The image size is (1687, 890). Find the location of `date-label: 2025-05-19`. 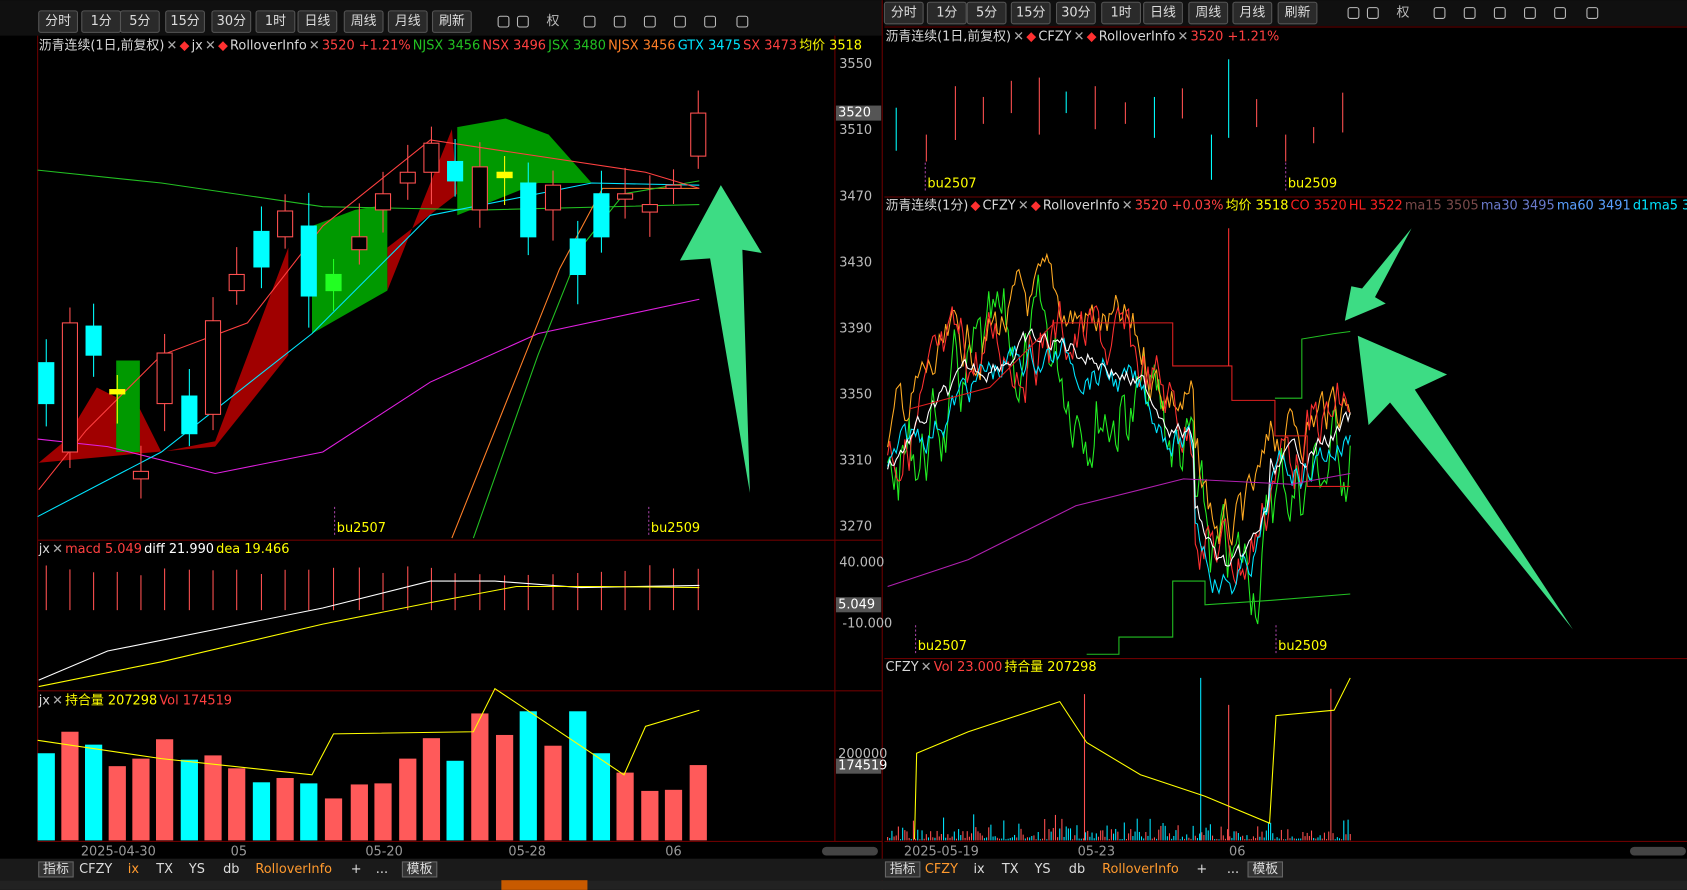

date-label: 2025-05-19 is located at coordinates (941, 852).